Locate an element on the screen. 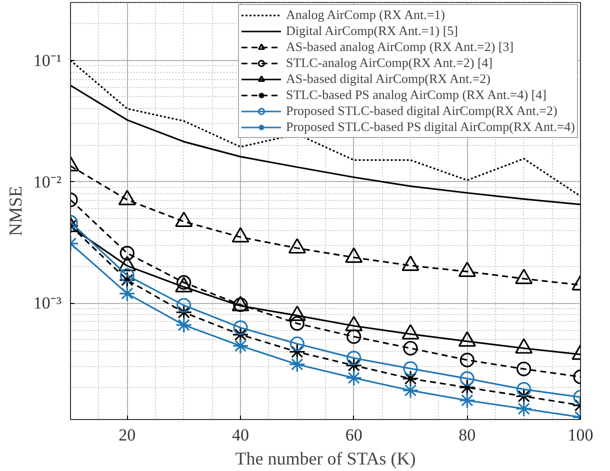  legend-label: Analog AirComp (RX Ant.=1) is located at coordinates (365, 15).